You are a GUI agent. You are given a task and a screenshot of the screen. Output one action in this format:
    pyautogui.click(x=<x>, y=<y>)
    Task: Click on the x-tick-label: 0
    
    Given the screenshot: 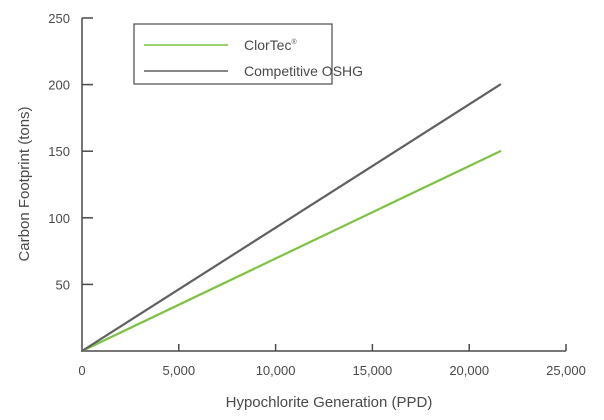 What is the action you would take?
    pyautogui.click(x=81, y=370)
    